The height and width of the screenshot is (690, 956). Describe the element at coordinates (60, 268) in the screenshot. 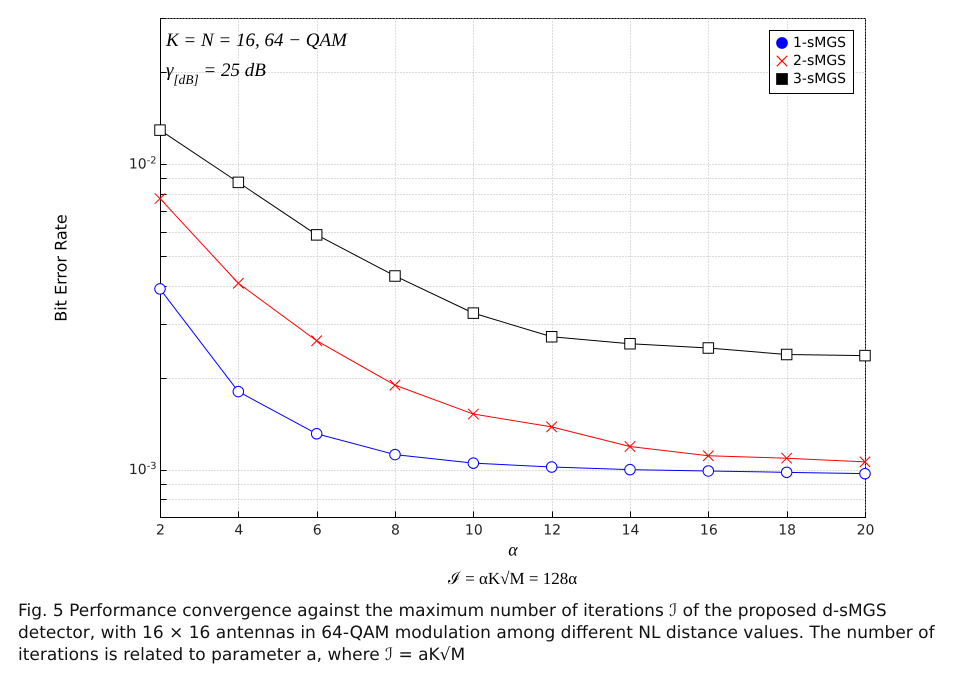

I see `y-axis-title: Bit Error Rate` at that location.